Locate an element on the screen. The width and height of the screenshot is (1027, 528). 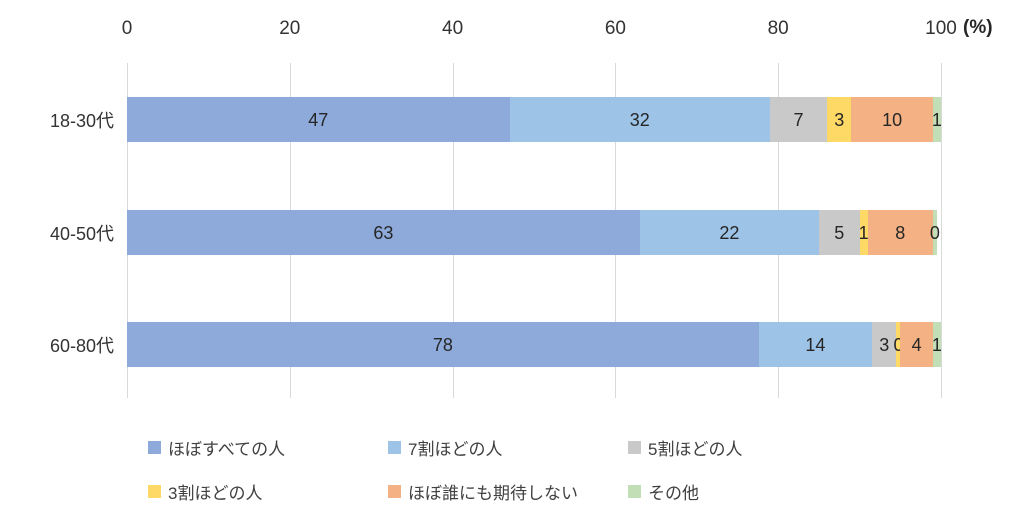
legend-label: 3割ほどの人 is located at coordinates (215, 493).